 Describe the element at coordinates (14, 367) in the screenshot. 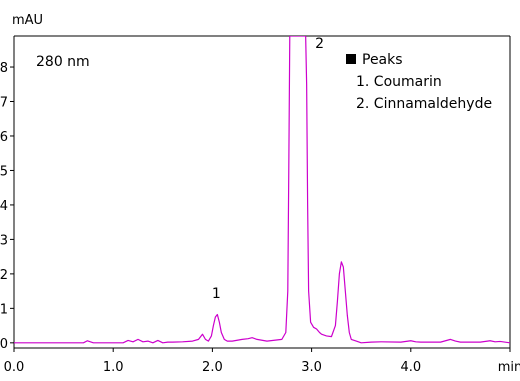

I see `x-tick-label: 0.0` at that location.